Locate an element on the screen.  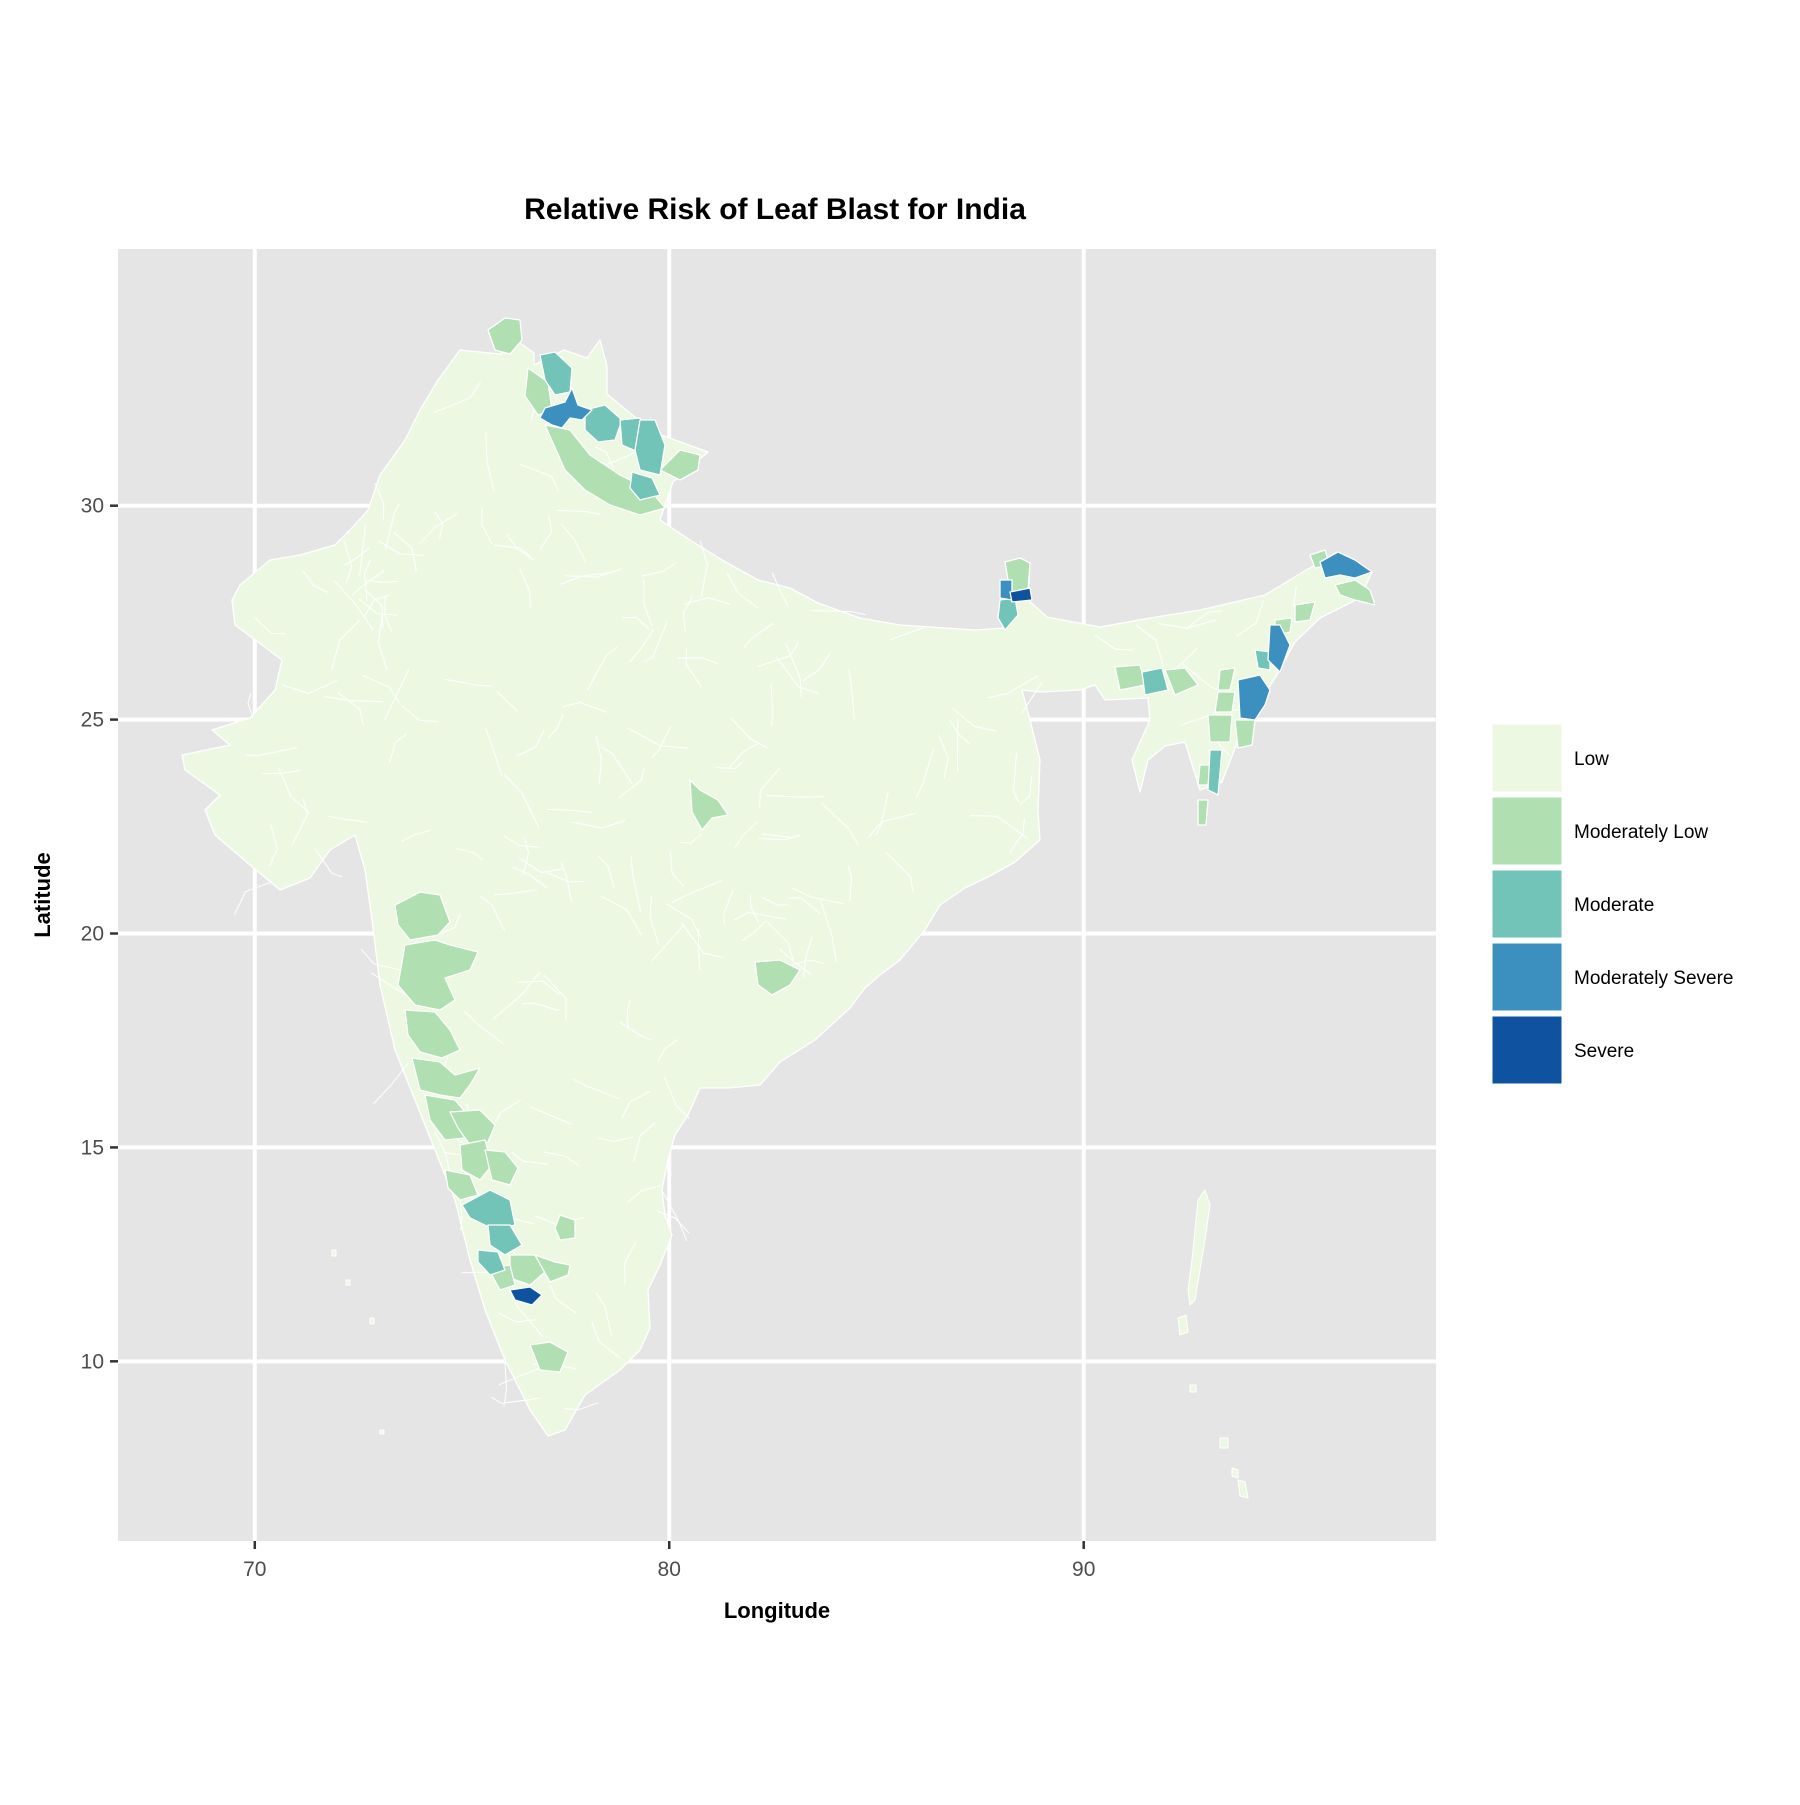
y-tick-label-10: 10 is located at coordinates (92, 1361).